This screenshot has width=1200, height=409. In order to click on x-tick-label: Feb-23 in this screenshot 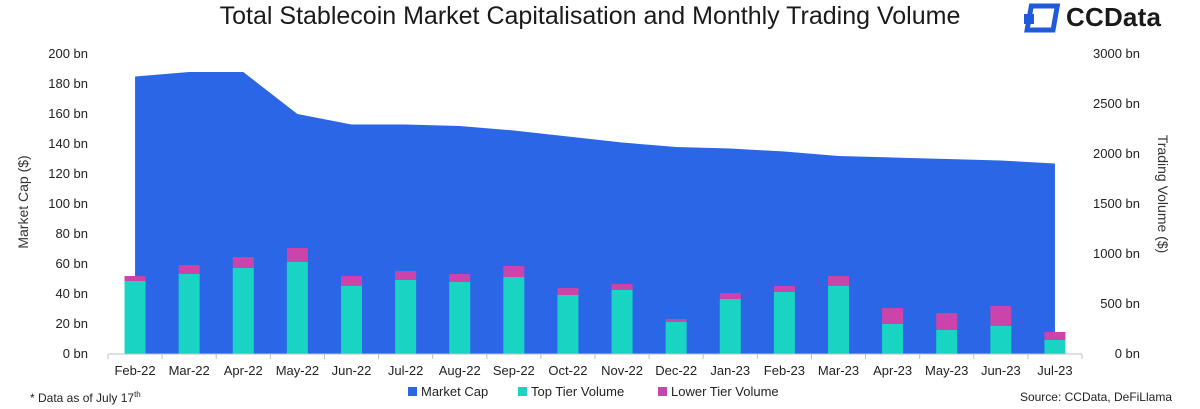, I will do `click(784, 370)`.